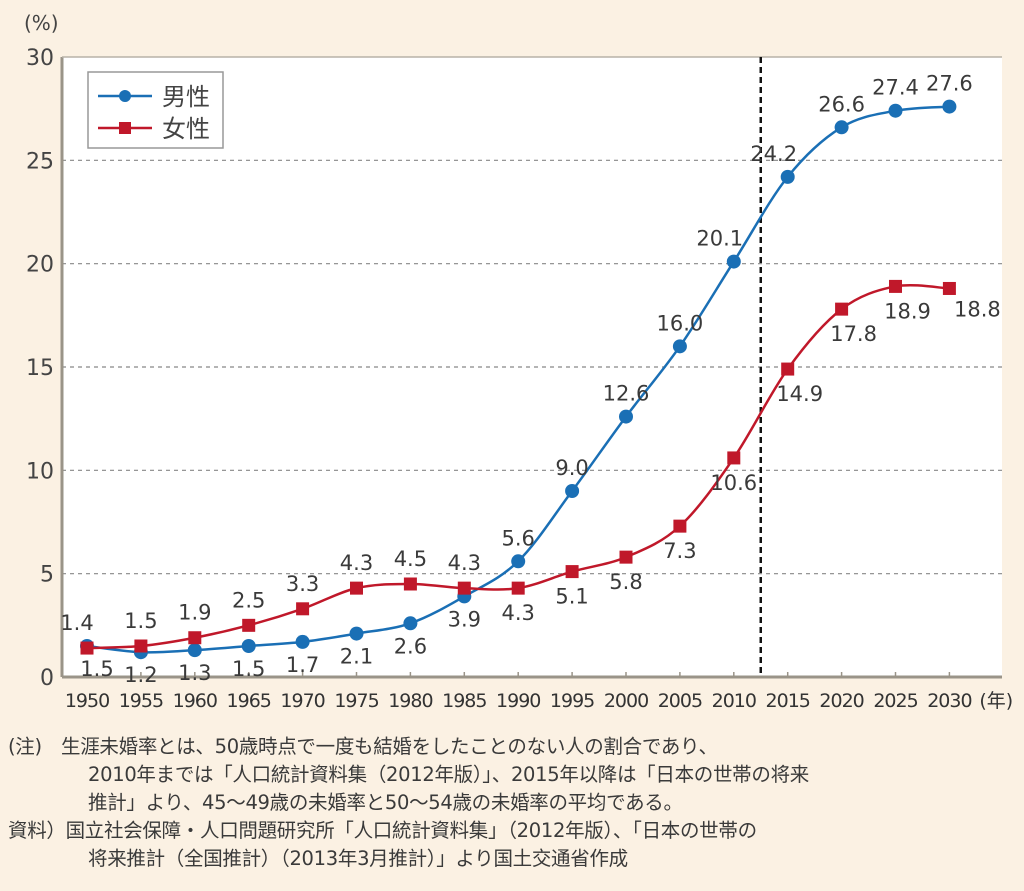 This screenshot has height=891, width=1024. What do you see at coordinates (572, 701) in the screenshot?
I see `x-tick-label: 1995` at bounding box center [572, 701].